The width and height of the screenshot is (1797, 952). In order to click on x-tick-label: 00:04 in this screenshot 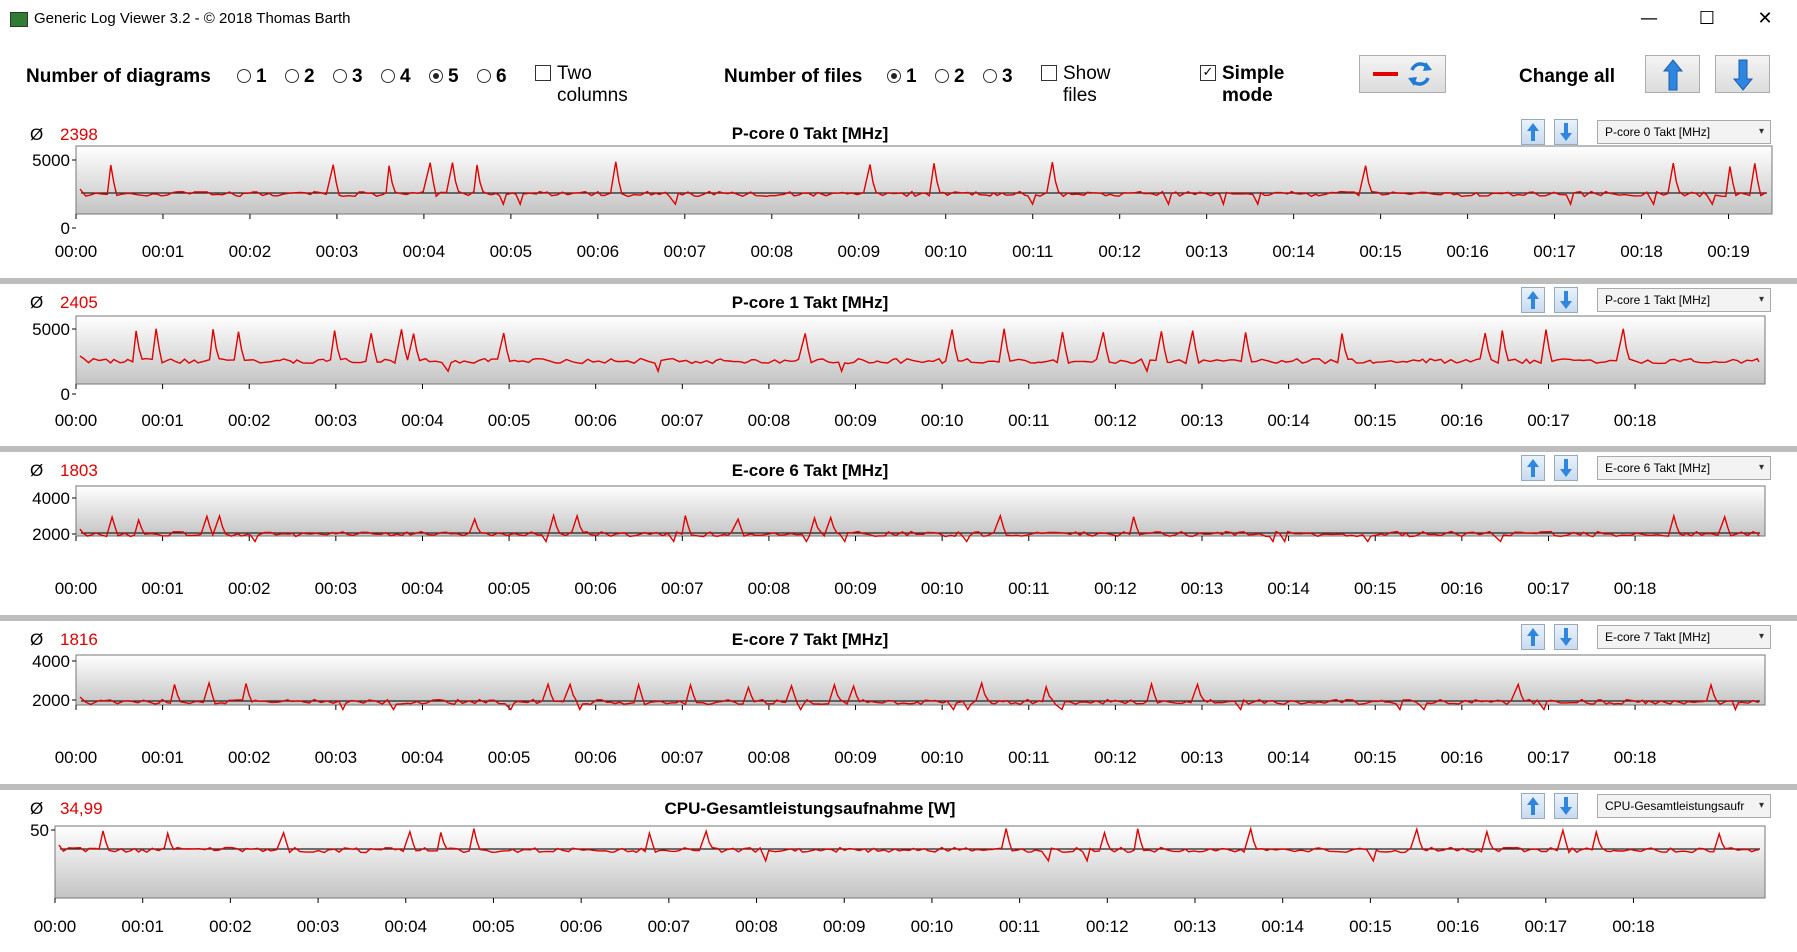, I will do `click(405, 926)`.